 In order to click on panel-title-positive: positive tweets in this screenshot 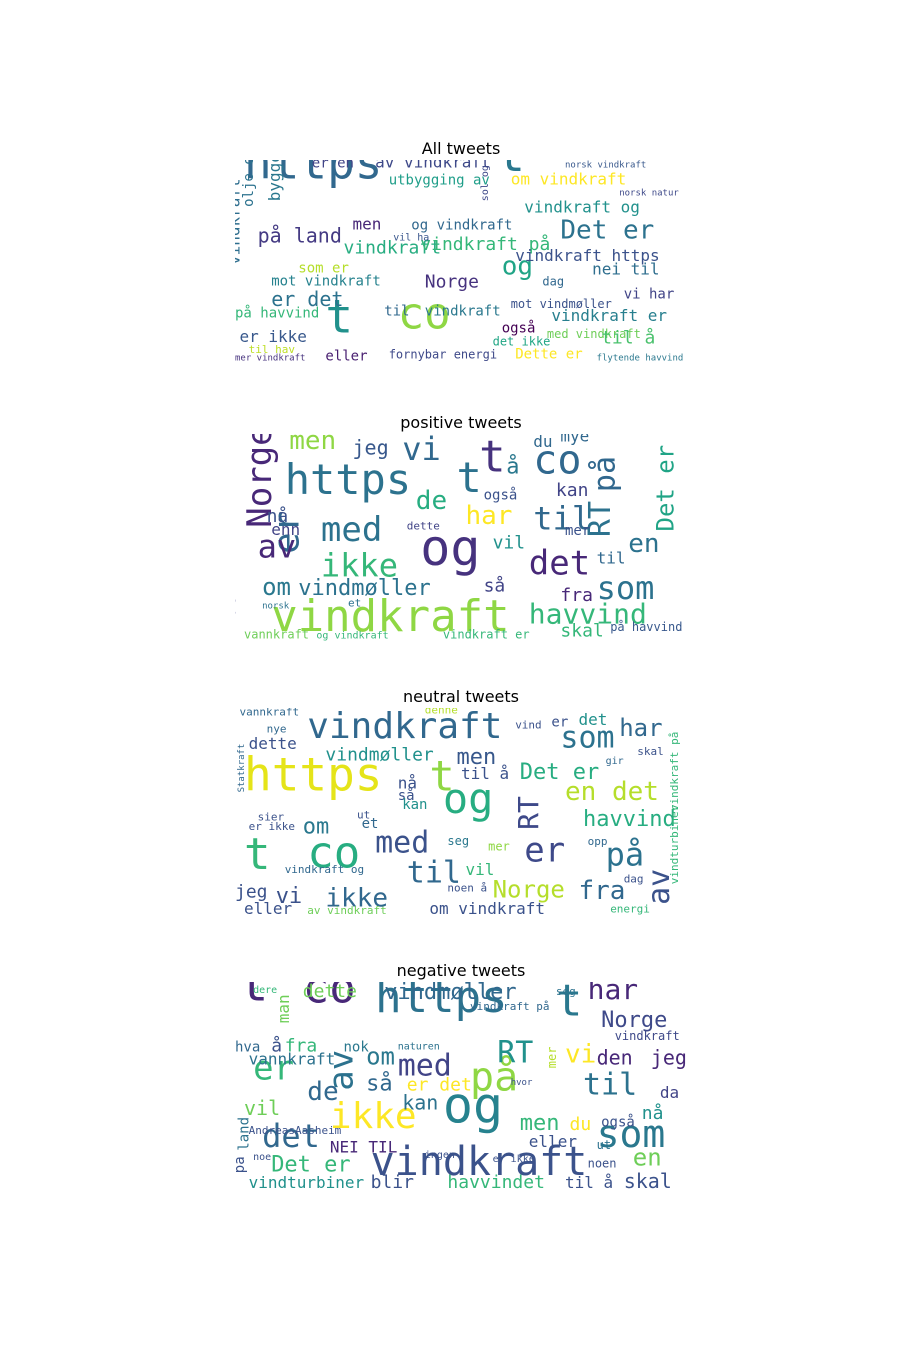, I will do `click(461, 422)`.